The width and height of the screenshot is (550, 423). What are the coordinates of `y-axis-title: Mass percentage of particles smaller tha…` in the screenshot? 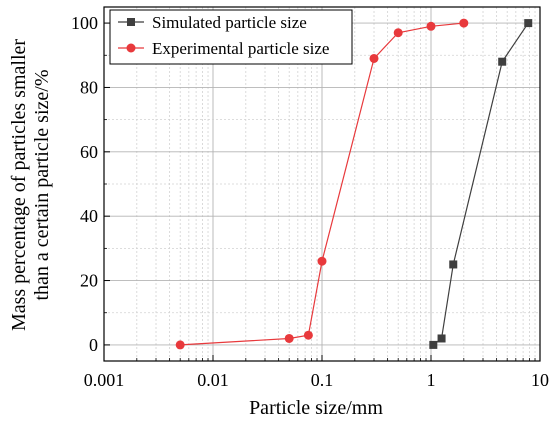 It's located at (30, 185).